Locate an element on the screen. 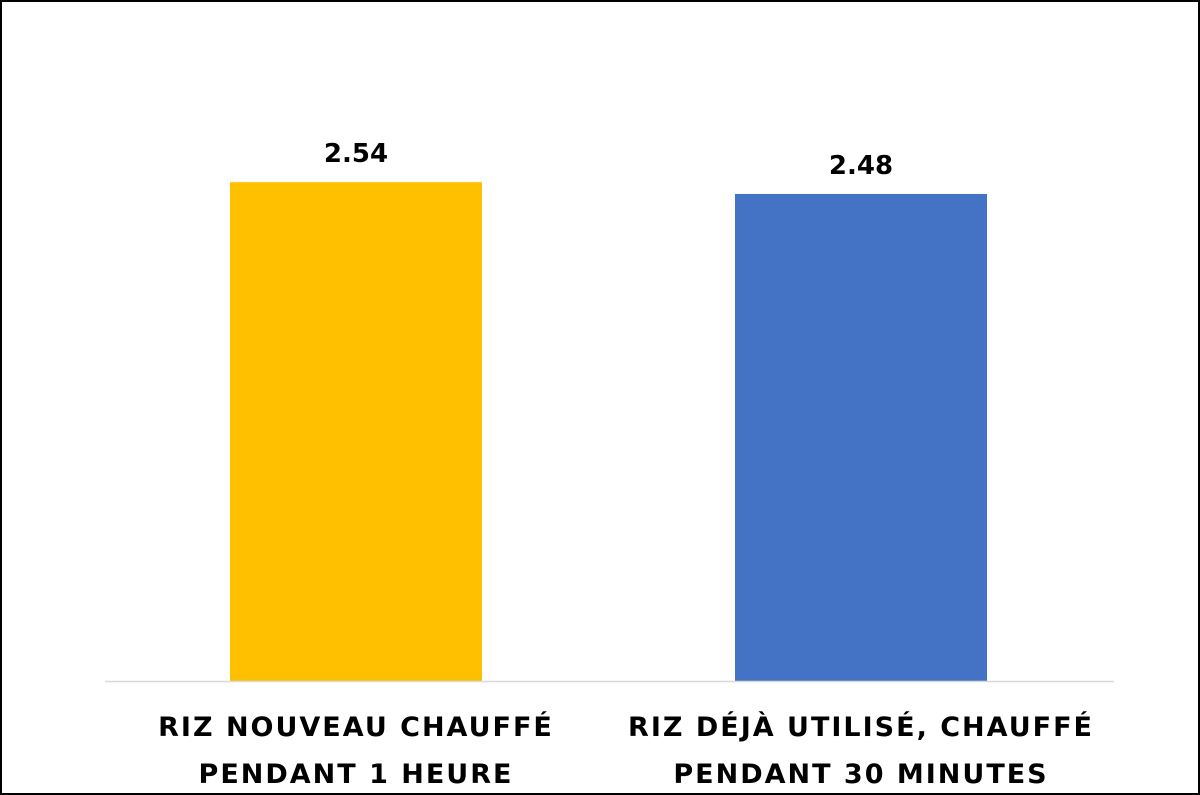  data-label-2: 2.48 is located at coordinates (861, 166).